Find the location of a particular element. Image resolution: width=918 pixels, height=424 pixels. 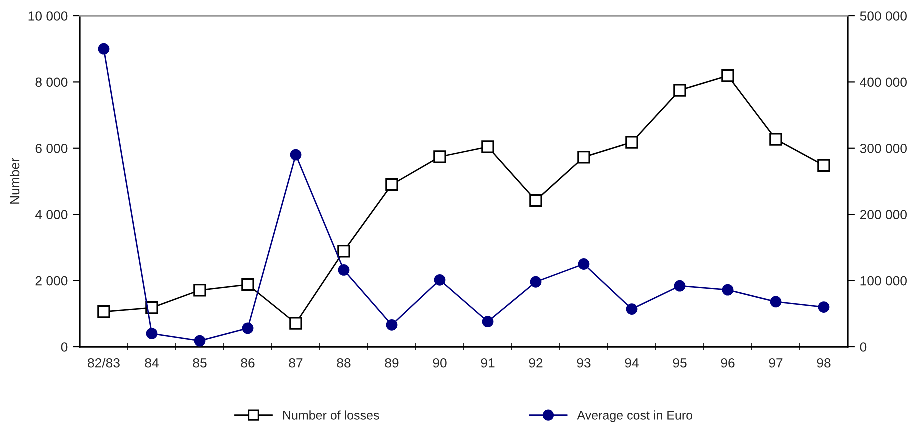

x-tick-label: 85 is located at coordinates (200, 363).